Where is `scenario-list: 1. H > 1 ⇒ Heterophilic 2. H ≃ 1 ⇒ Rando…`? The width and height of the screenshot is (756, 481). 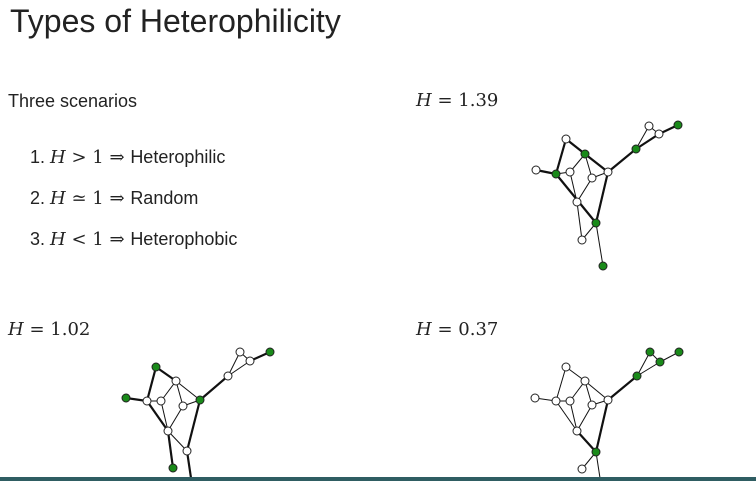 scenario-list: 1. H > 1 ⇒ Heterophilic 2. H ≃ 1 ⇒ Rando… is located at coordinates (133, 207).